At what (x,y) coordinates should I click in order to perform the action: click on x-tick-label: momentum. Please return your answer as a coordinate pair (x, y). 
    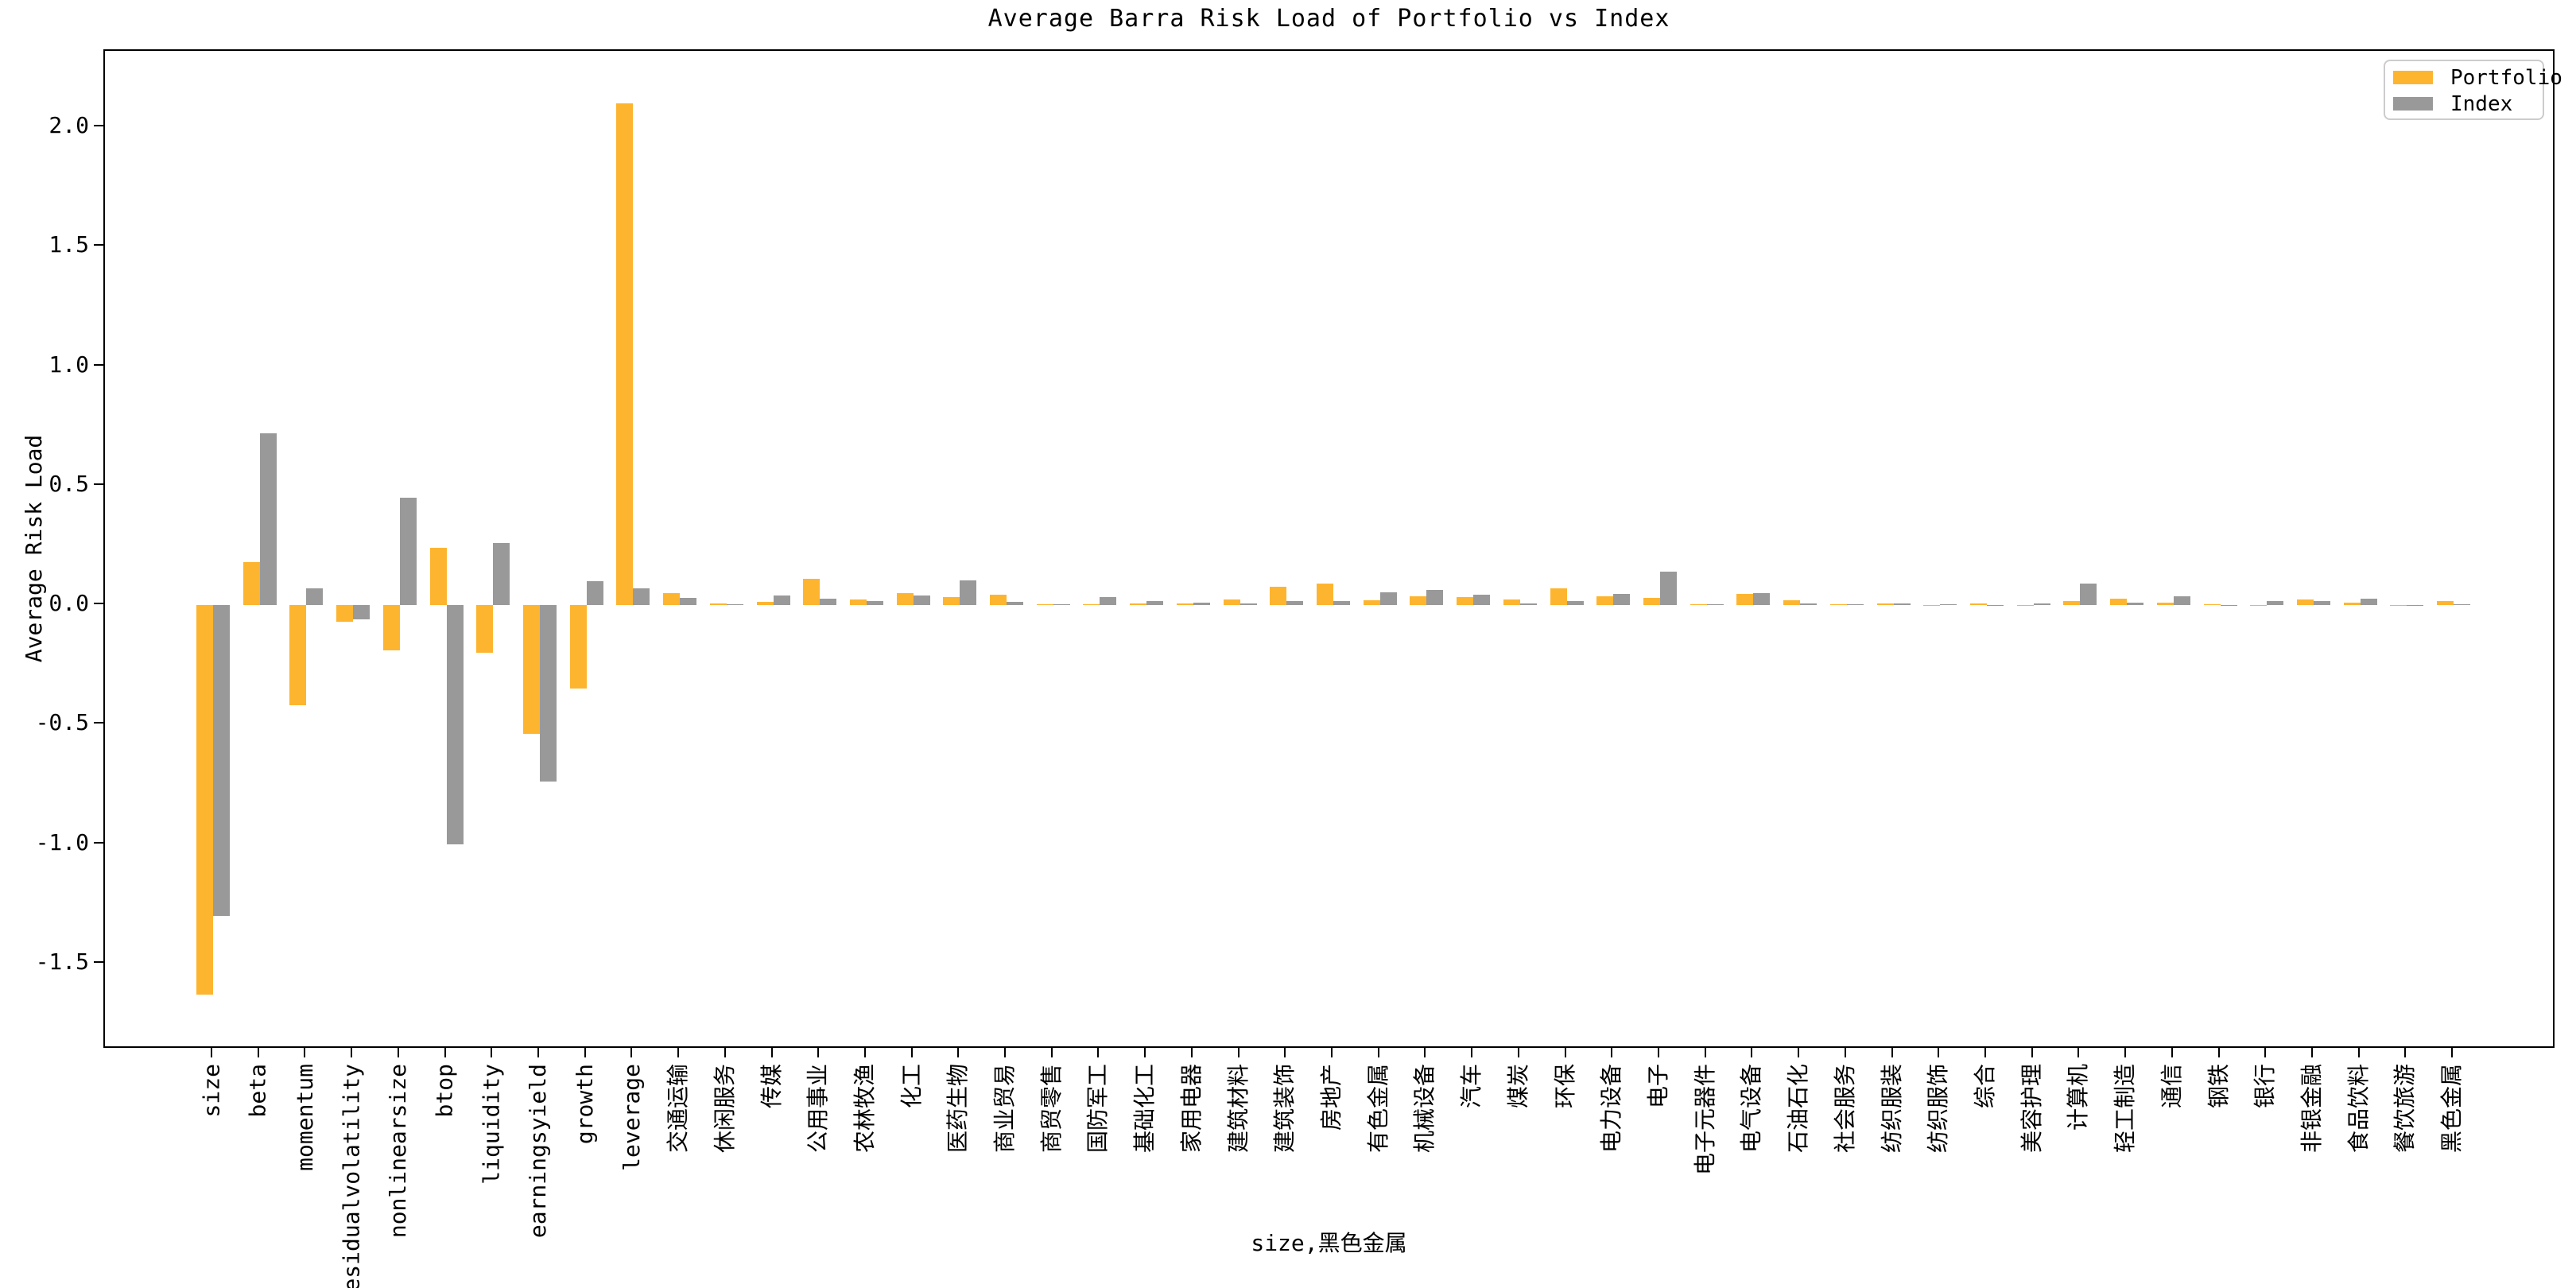
    Looking at the image, I should click on (304, 1118).